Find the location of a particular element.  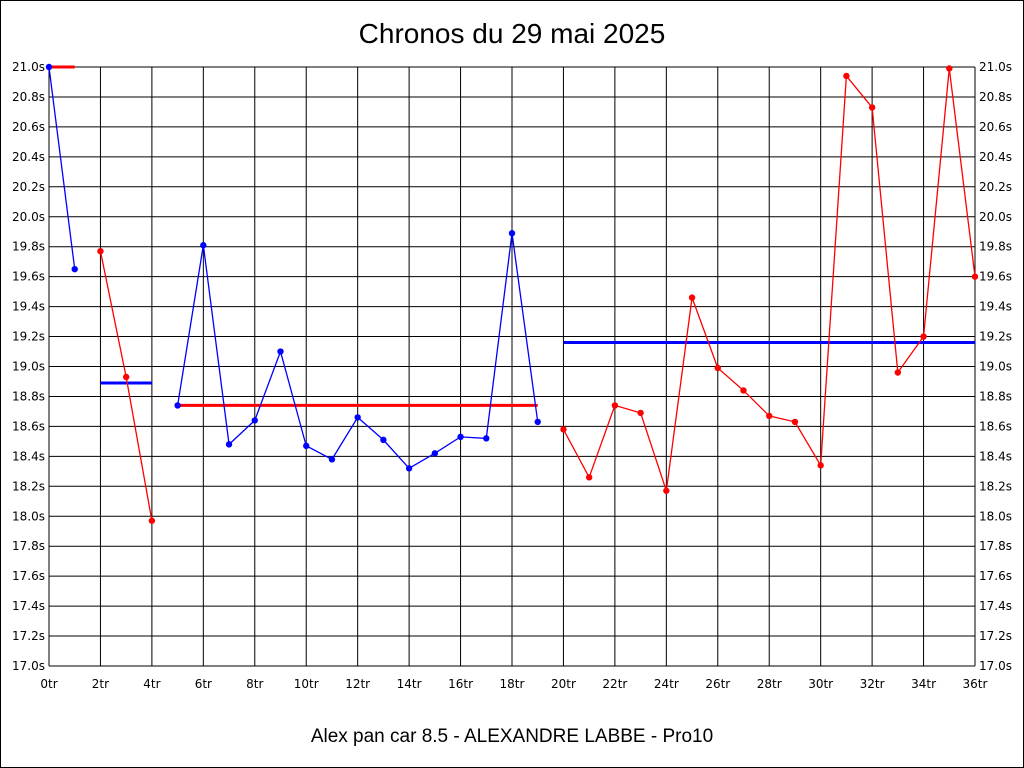

y-tick-label-right: 18.6s is located at coordinates (995, 426).